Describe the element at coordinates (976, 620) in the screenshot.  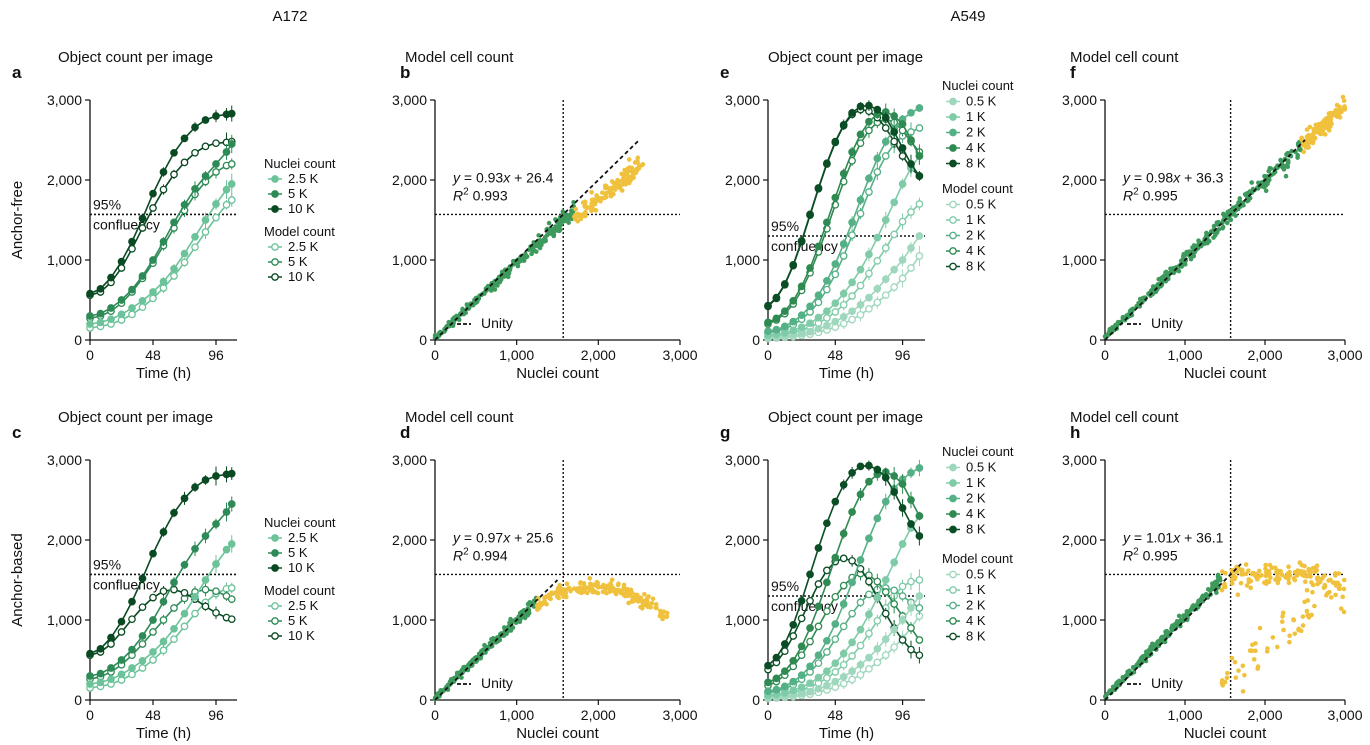
I see `legend-item-label: 4 K` at that location.